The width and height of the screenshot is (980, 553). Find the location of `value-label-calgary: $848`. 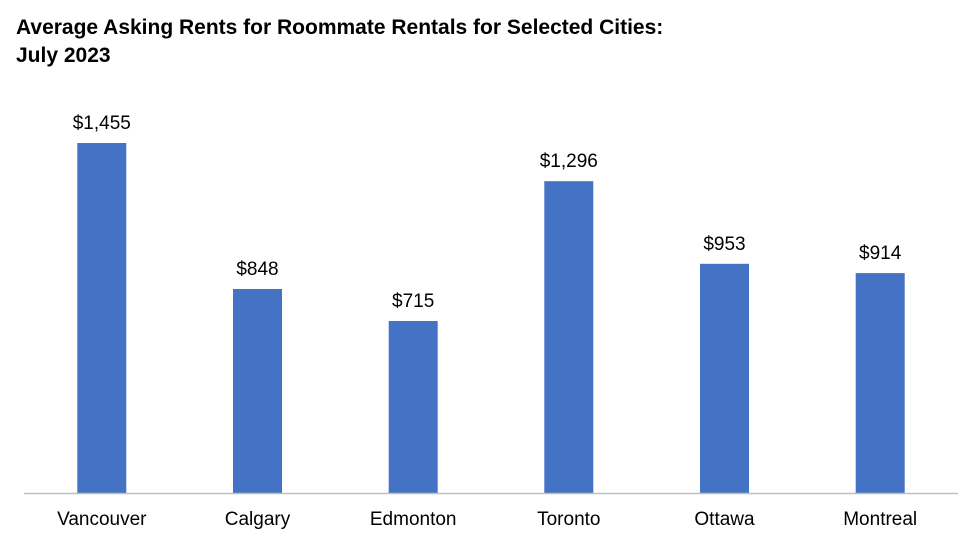

value-label-calgary: $848 is located at coordinates (257, 269).